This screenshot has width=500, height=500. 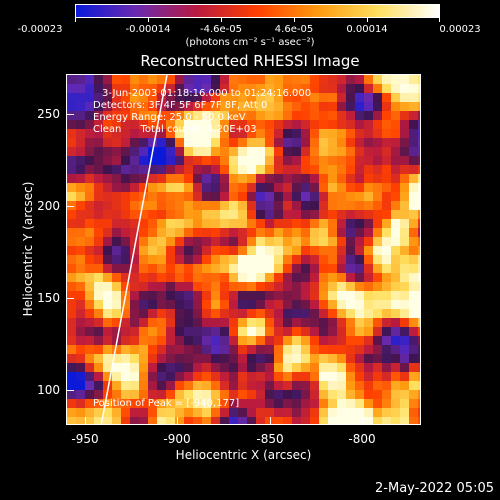 I want to click on colorbar-tick, so click(x=75, y=19).